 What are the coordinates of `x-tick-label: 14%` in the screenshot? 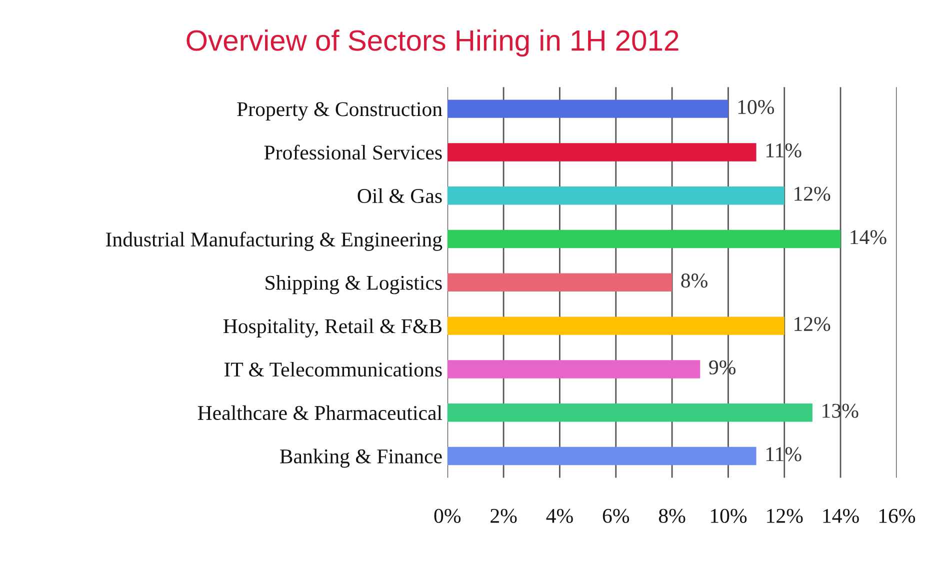 It's located at (841, 515).